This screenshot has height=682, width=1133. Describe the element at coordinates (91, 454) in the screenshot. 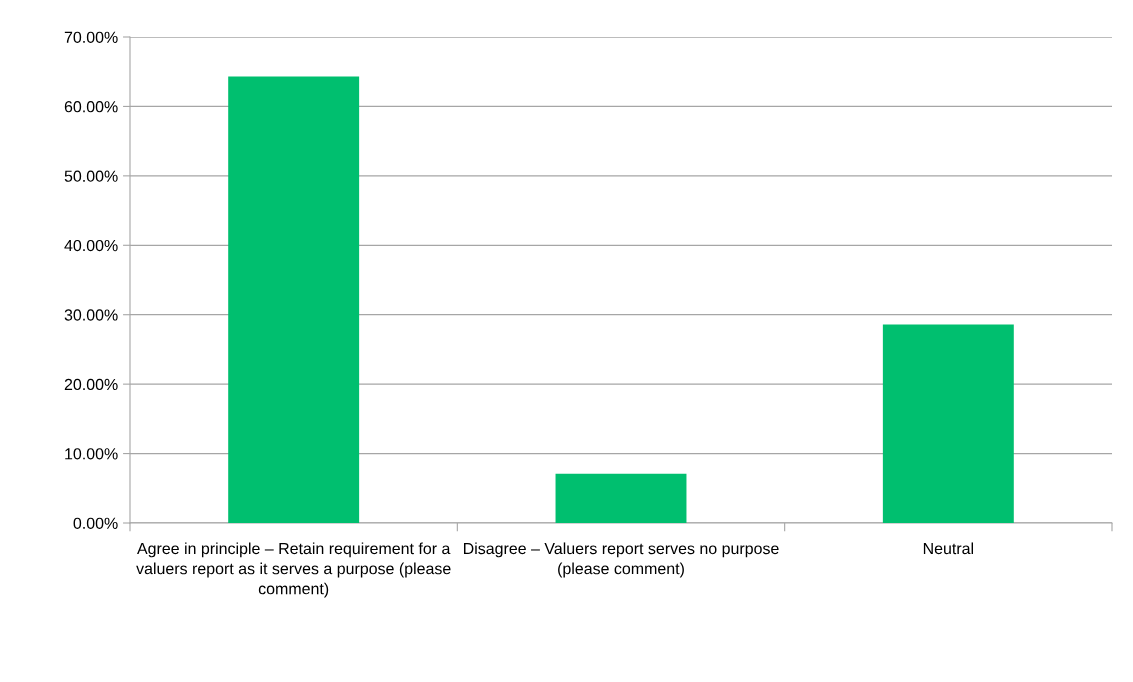

I see `y-tick-label: 10.00%` at that location.